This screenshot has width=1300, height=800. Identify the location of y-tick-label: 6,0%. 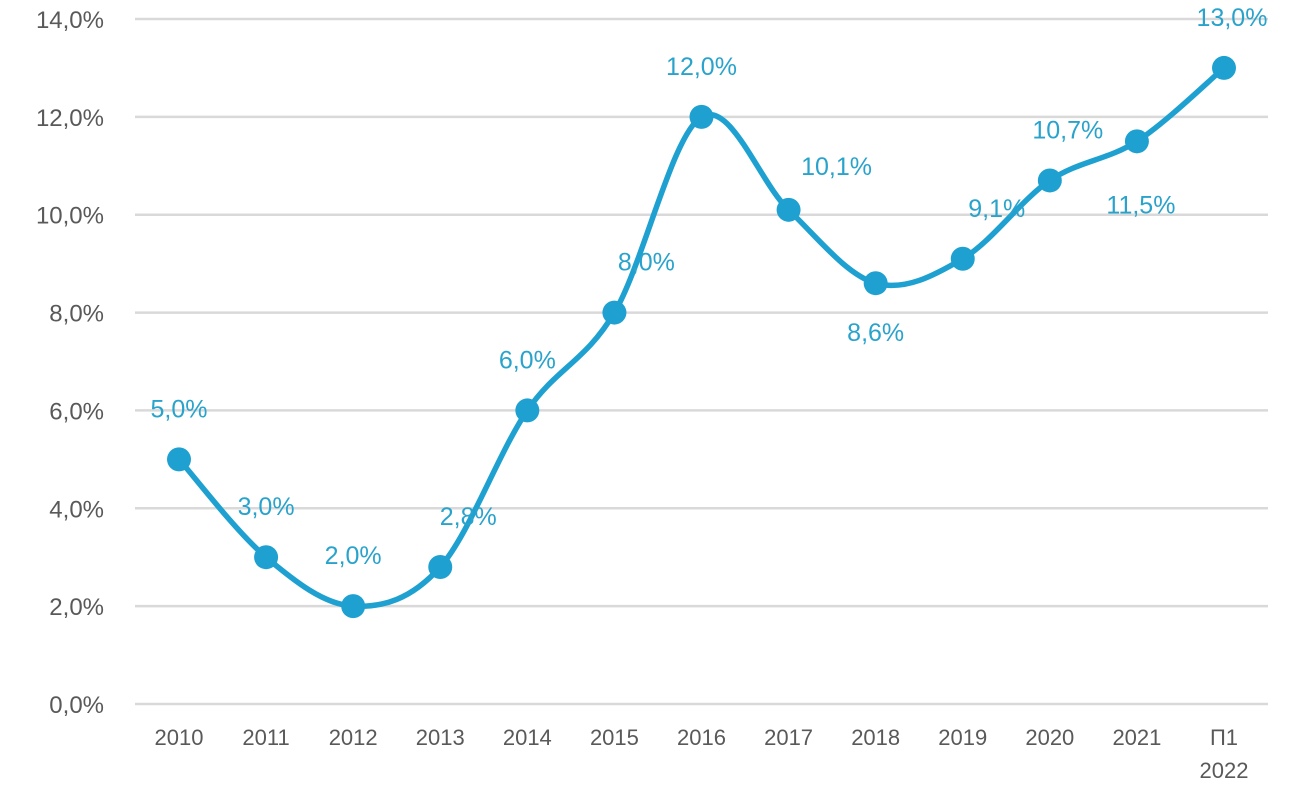
(76, 411).